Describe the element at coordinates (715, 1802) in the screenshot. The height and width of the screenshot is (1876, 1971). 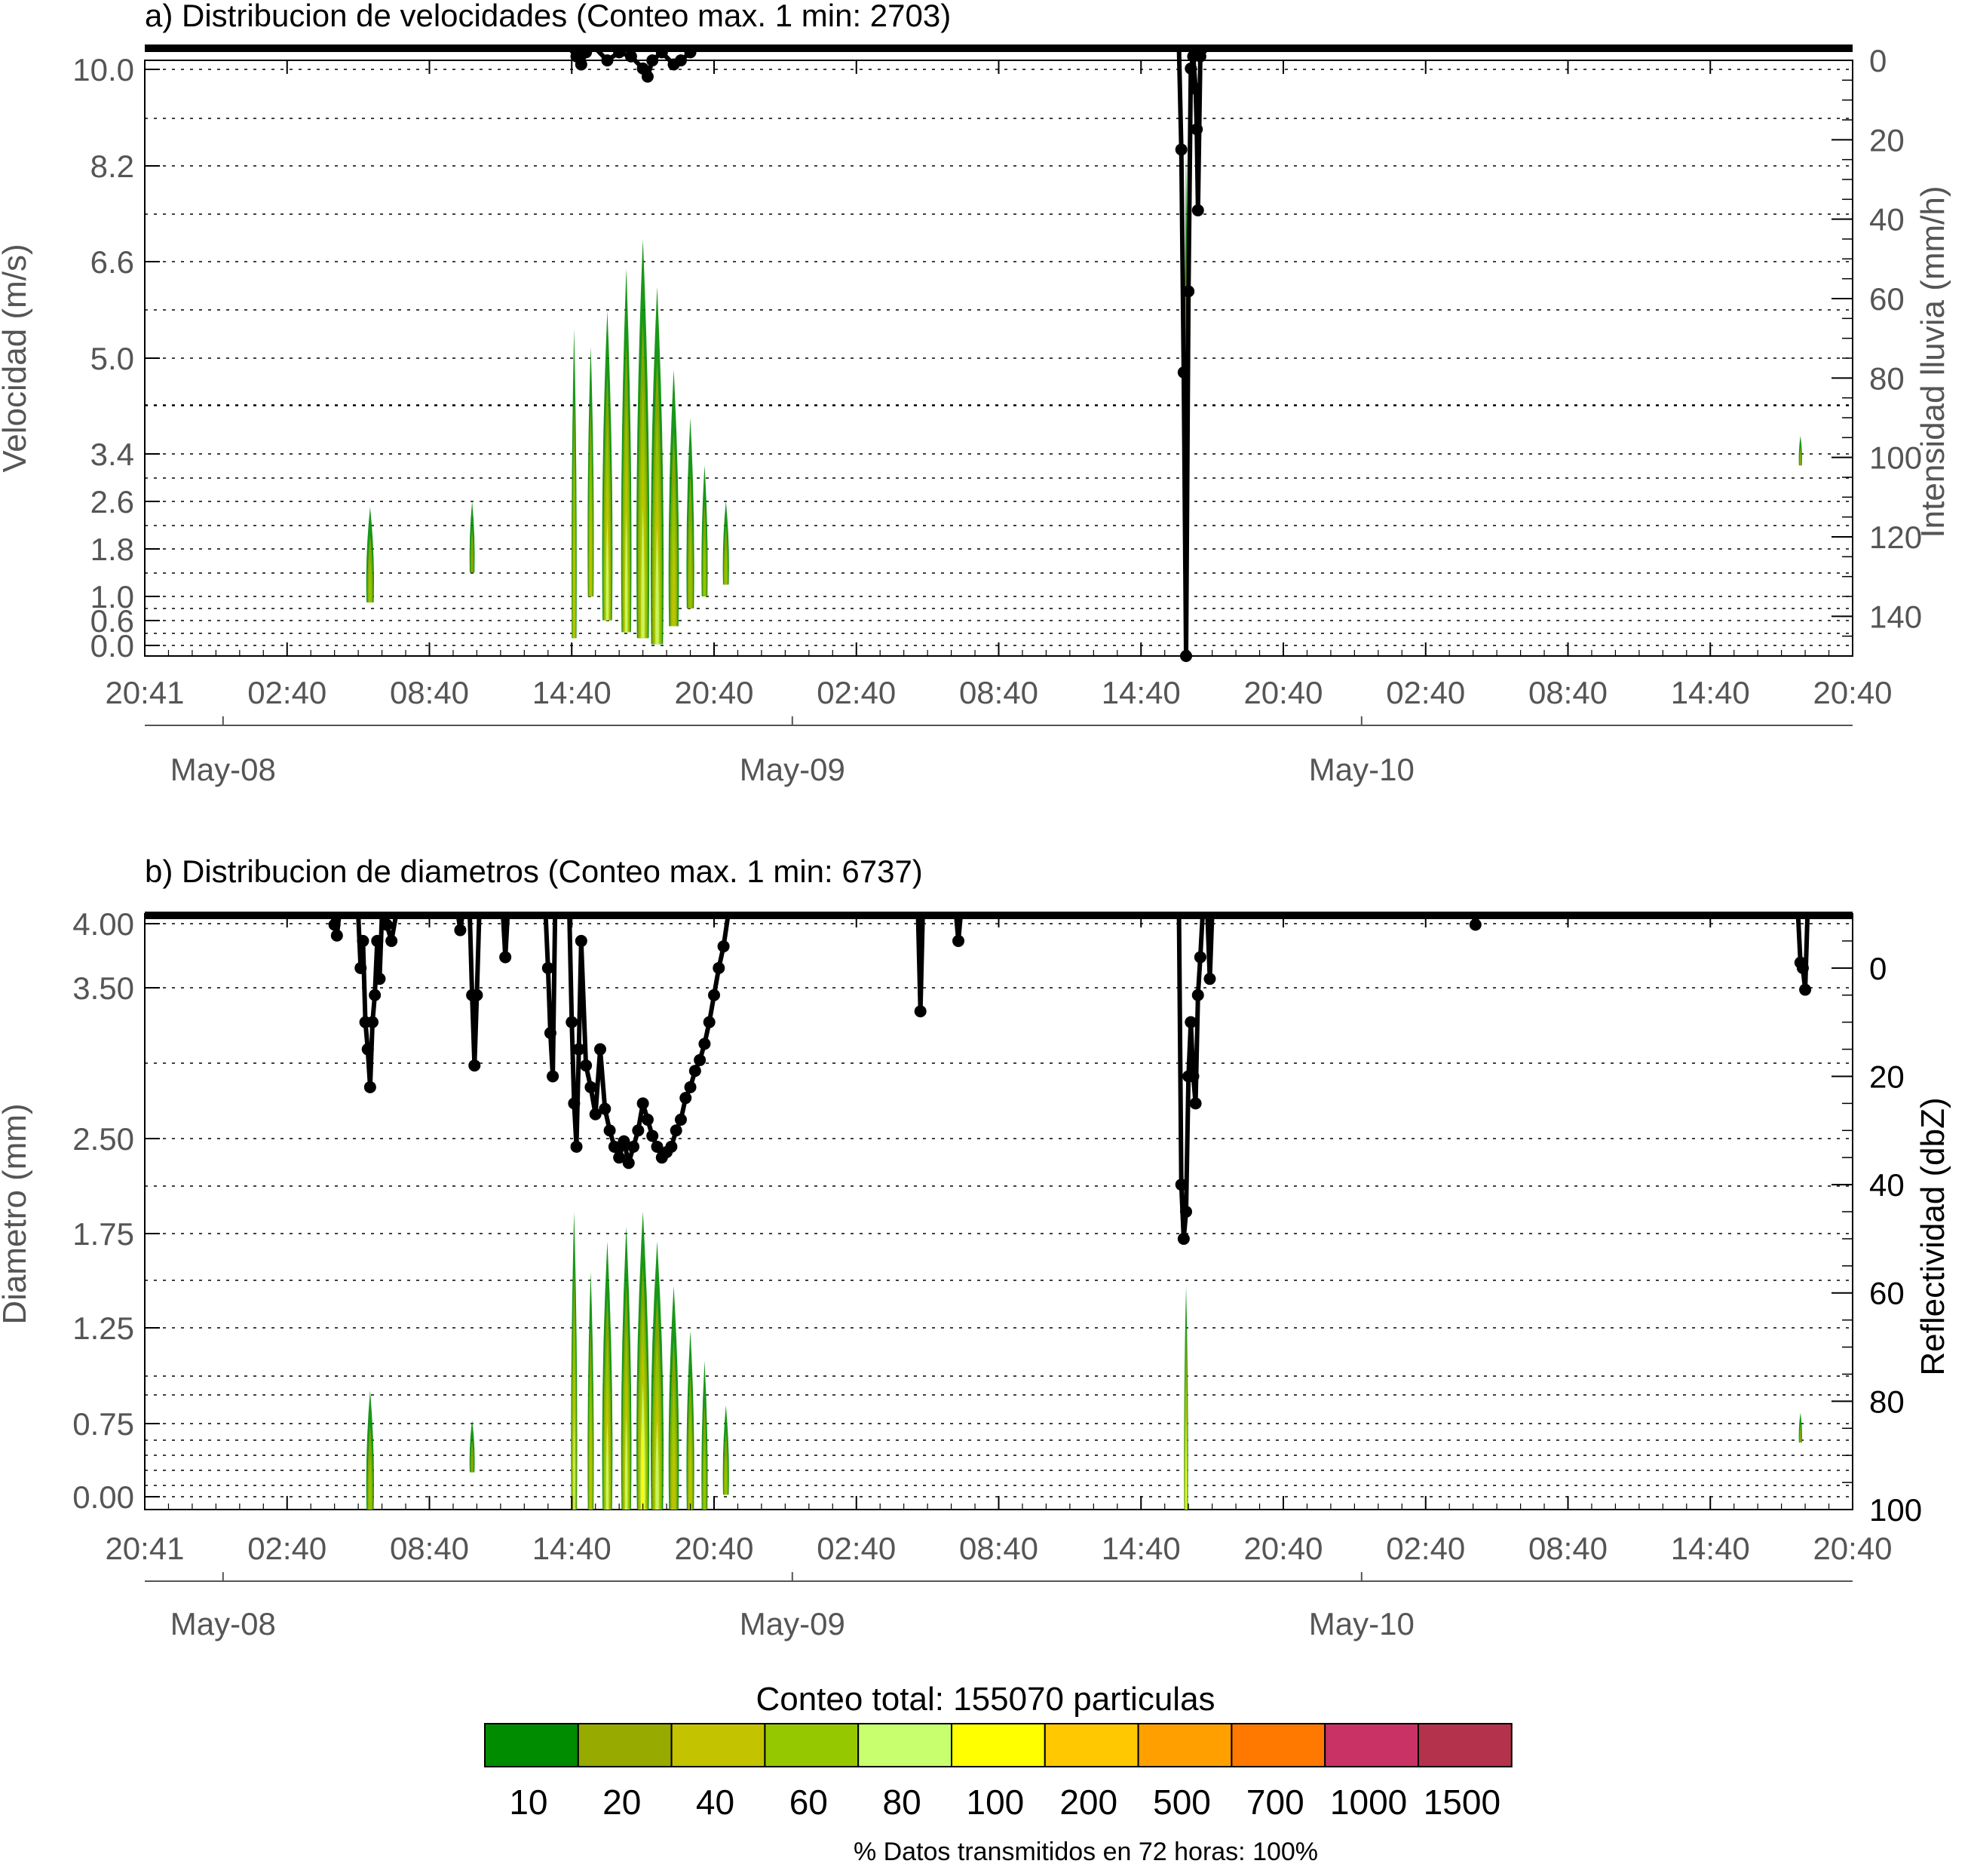
I see `colorbar-label: 40` at that location.